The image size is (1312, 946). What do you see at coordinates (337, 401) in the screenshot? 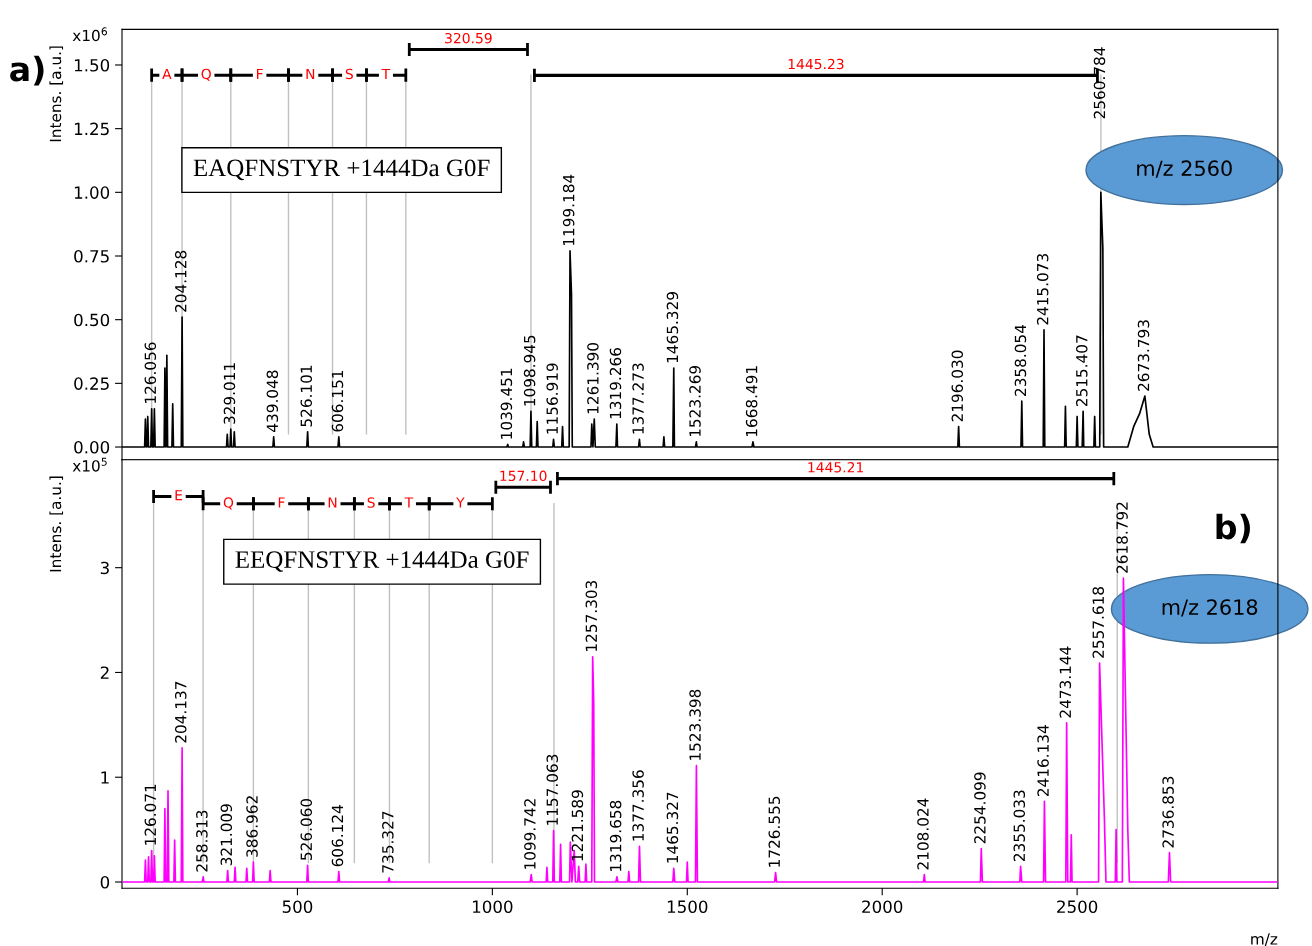
I see `annotation: 606.151` at bounding box center [337, 401].